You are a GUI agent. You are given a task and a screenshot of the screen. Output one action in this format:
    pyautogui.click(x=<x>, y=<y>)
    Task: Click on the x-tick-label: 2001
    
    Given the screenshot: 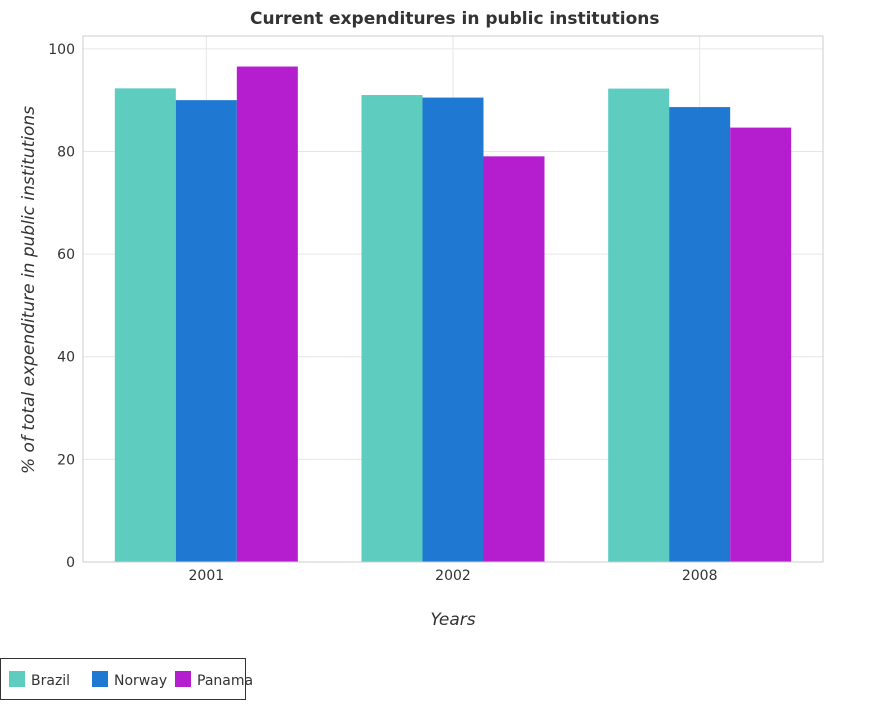 What is the action you would take?
    pyautogui.click(x=207, y=576)
    